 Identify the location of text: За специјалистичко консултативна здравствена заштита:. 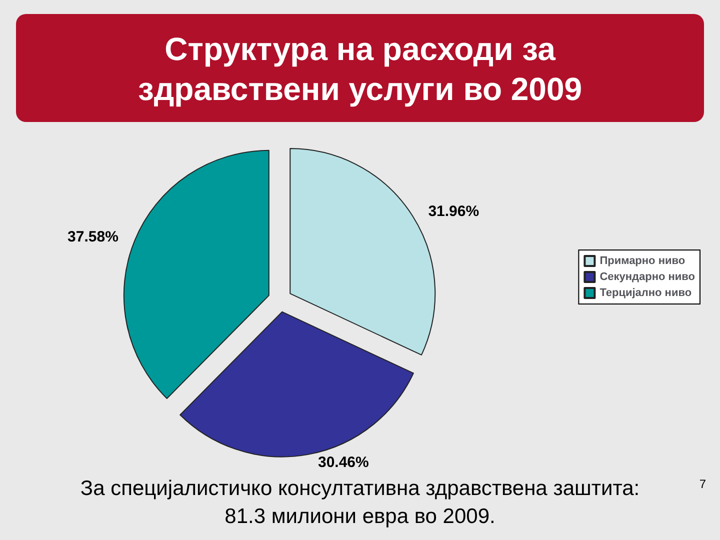
(360, 488).